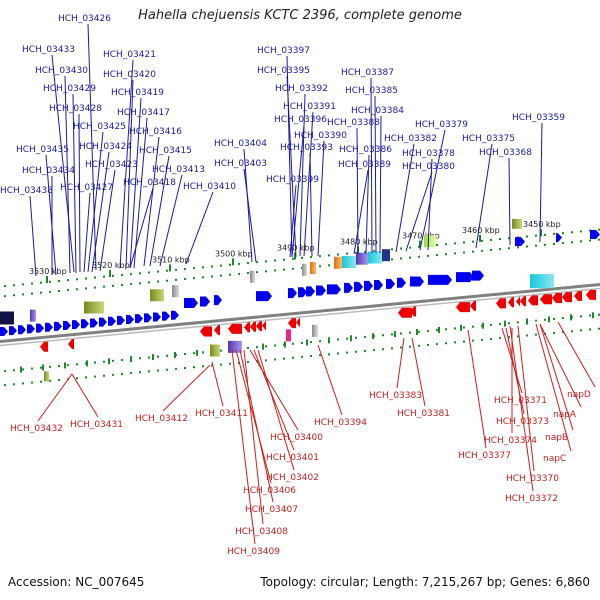 The image size is (600, 600). Describe the element at coordinates (292, 458) in the screenshot. I see `gene-label-reverse: HCH_03401` at that location.